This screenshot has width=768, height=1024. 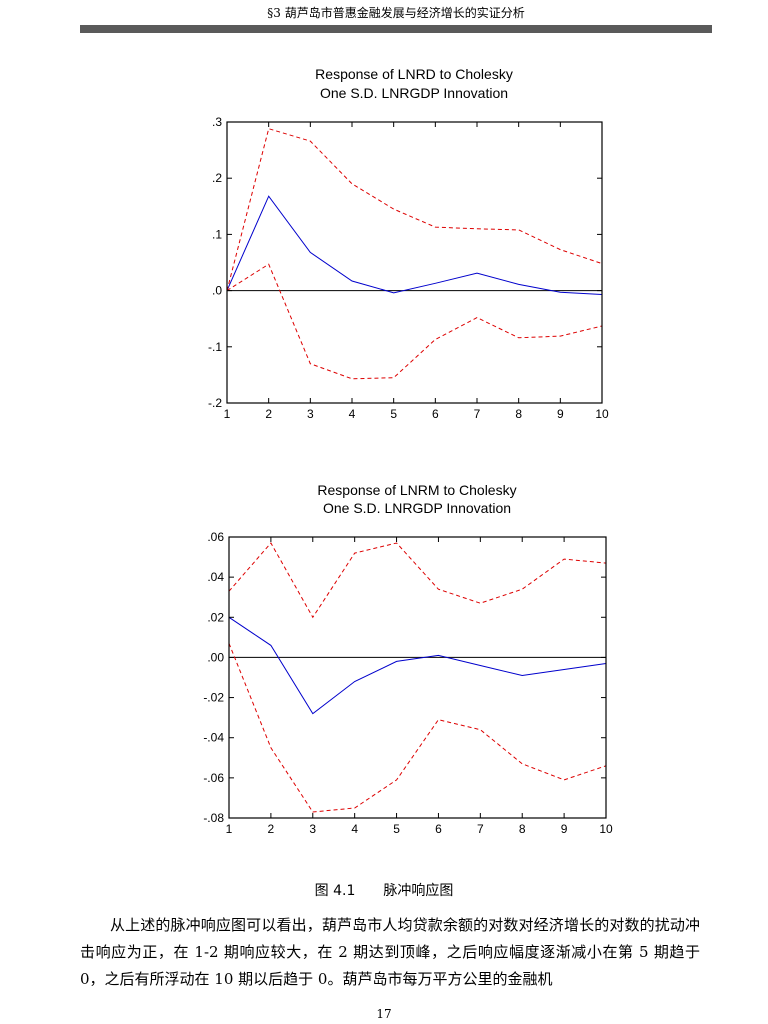 I want to click on chart-title: Response of LNRM to Cholesky, so click(x=416, y=490).